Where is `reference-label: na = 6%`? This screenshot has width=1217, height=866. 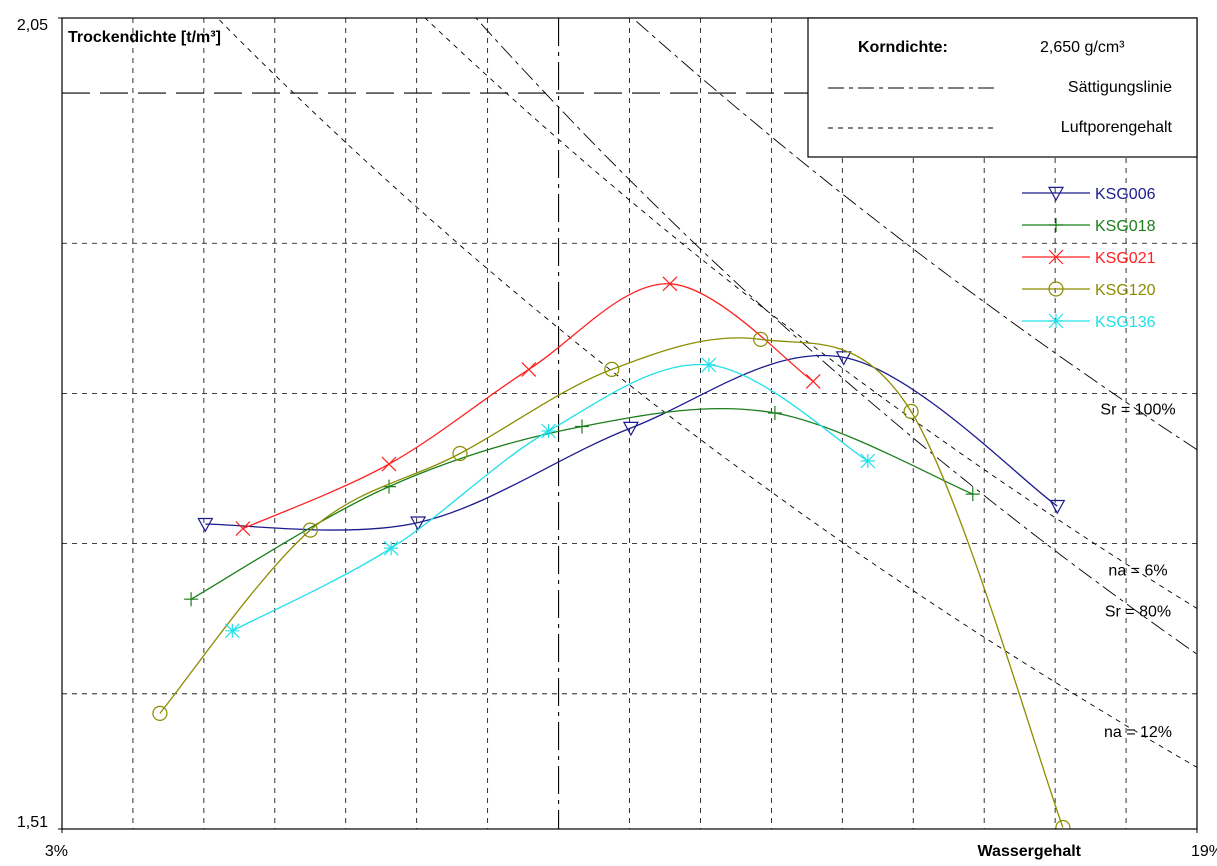 reference-label: na = 6% is located at coordinates (1137, 571).